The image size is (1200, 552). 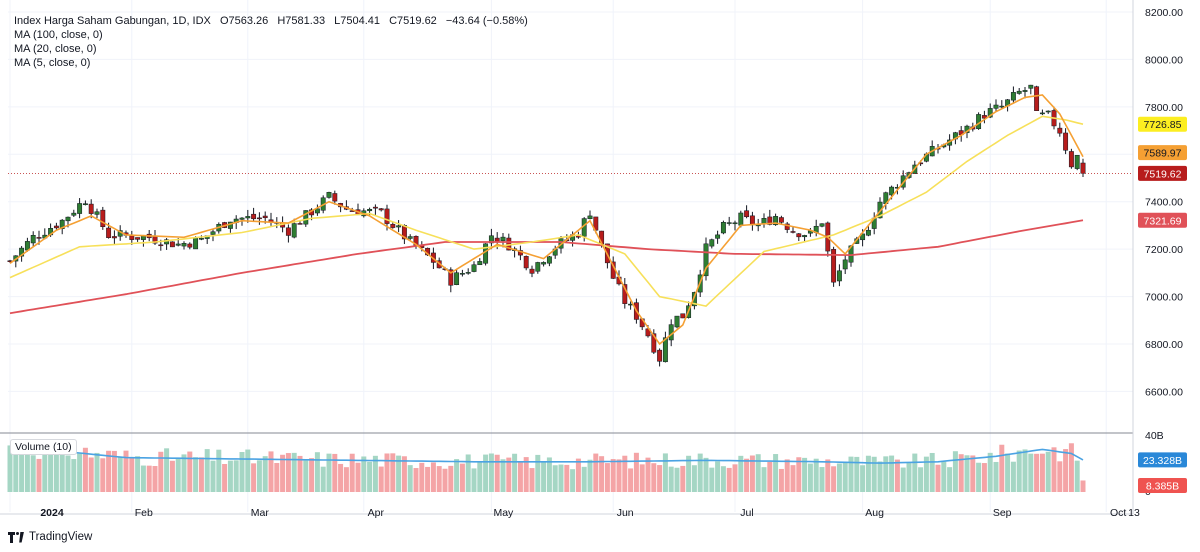 What do you see at coordinates (1154, 436) in the screenshot?
I see `volume-tick-label: 40B` at bounding box center [1154, 436].